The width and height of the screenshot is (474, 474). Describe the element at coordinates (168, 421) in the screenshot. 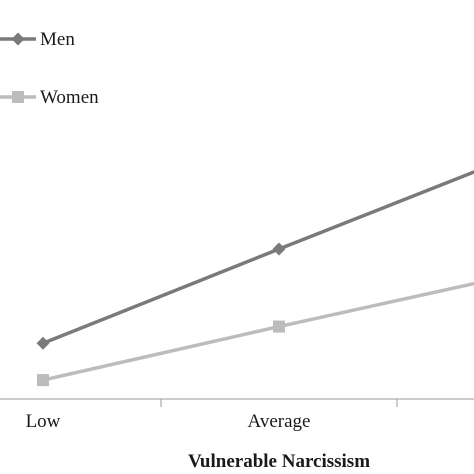

I see `x-axis-tick-labels: LowAverageHigh` at that location.